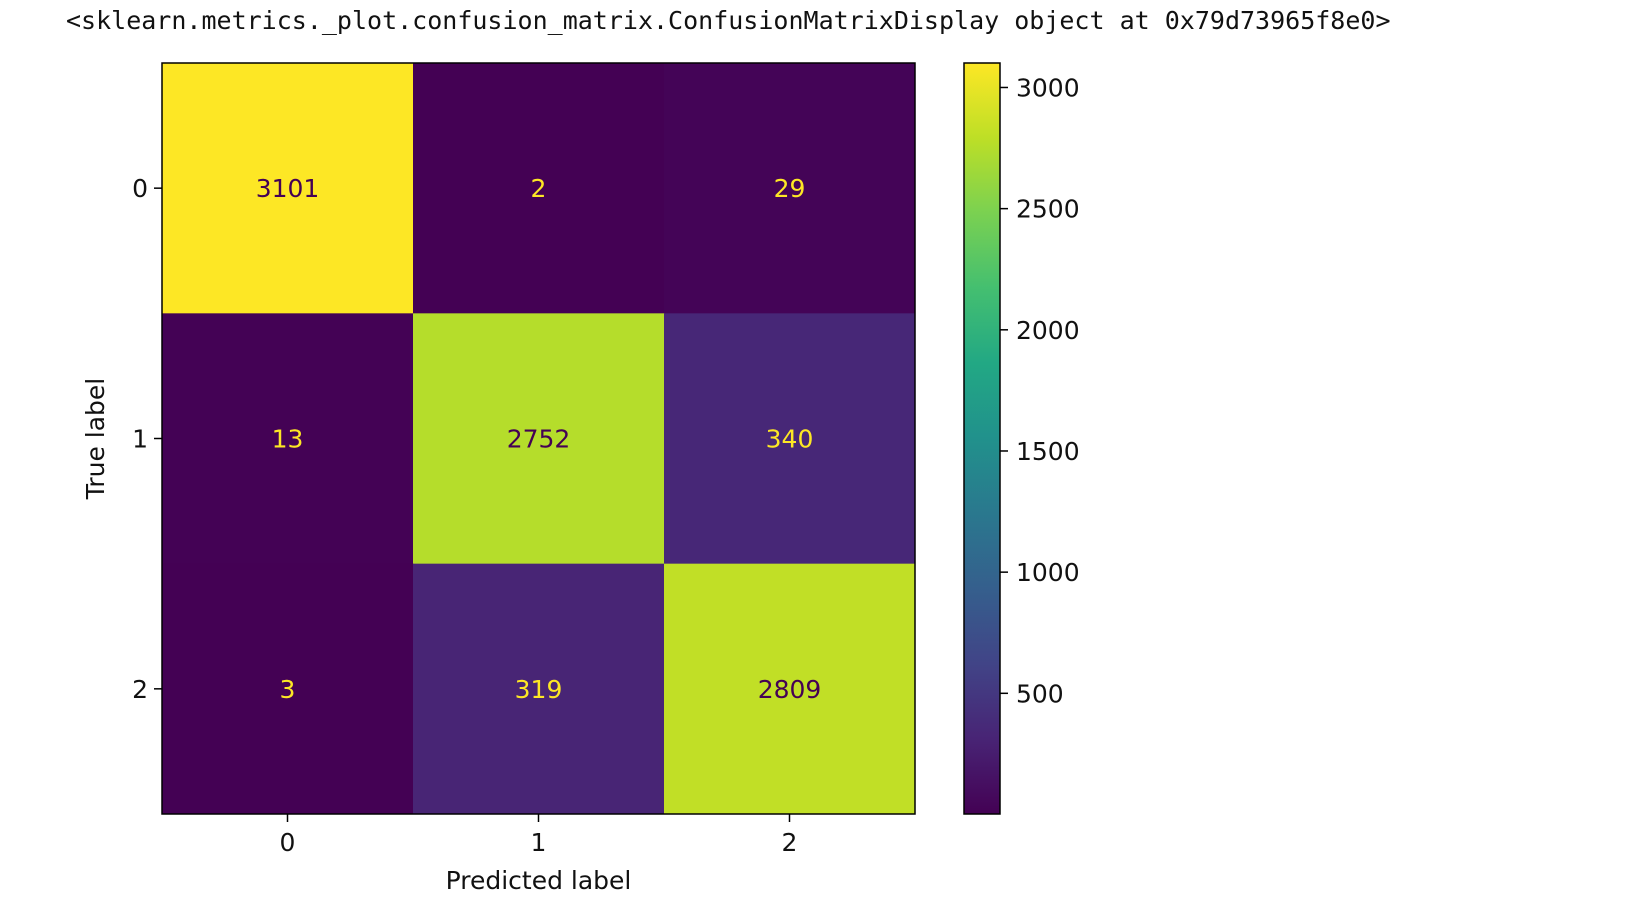 This screenshot has width=1650, height=898. I want to click on y-tick-label-0: 0, so click(140, 188).